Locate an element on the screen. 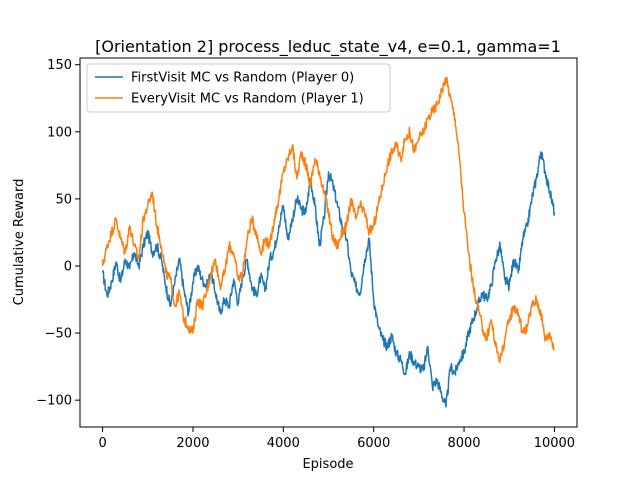  y-tick-label: −100 is located at coordinates (54, 401).